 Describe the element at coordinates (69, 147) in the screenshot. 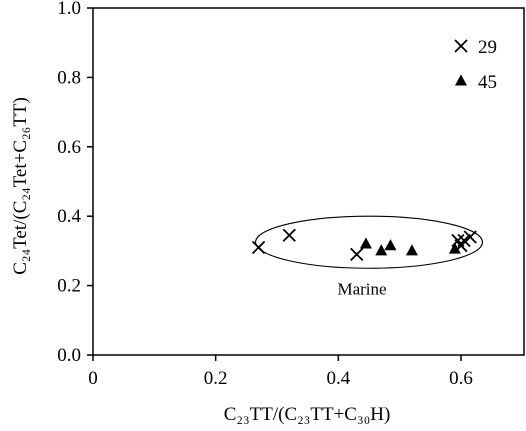

I see `y-tick-label: 0.6` at that location.